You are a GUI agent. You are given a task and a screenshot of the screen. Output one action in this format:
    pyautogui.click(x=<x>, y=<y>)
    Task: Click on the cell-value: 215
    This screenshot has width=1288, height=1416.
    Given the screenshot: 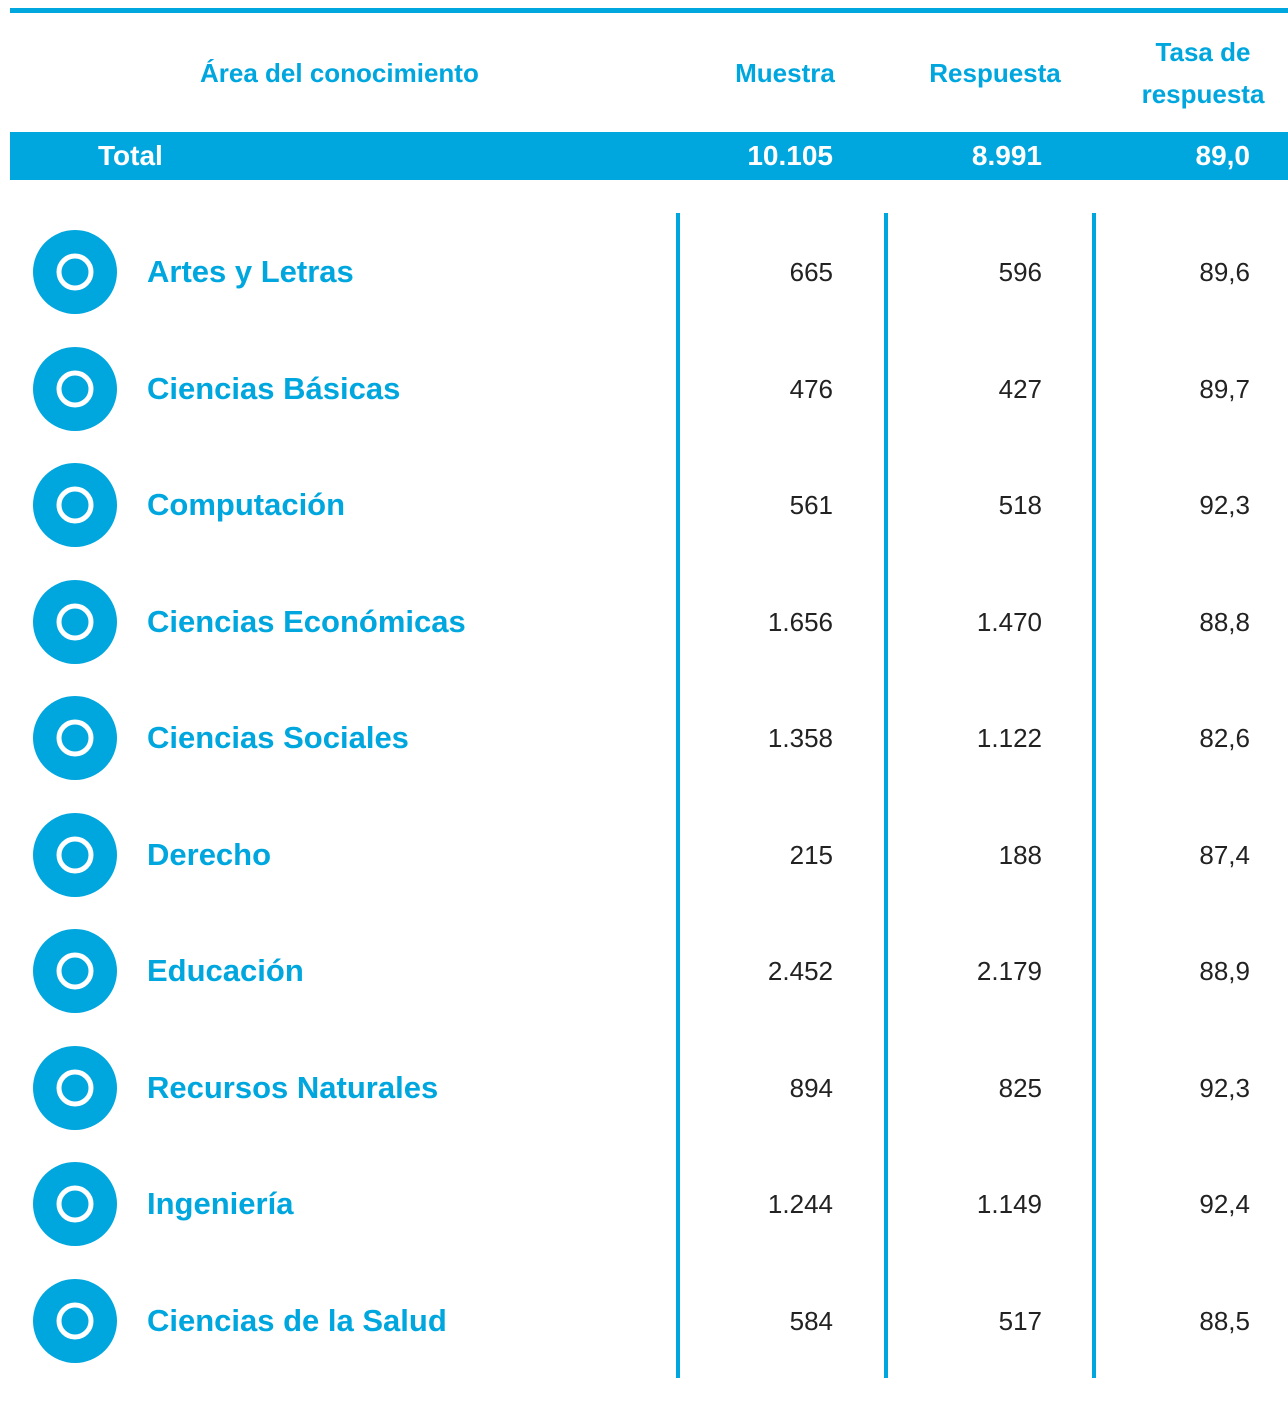 What is the action you would take?
    pyautogui.click(x=811, y=854)
    